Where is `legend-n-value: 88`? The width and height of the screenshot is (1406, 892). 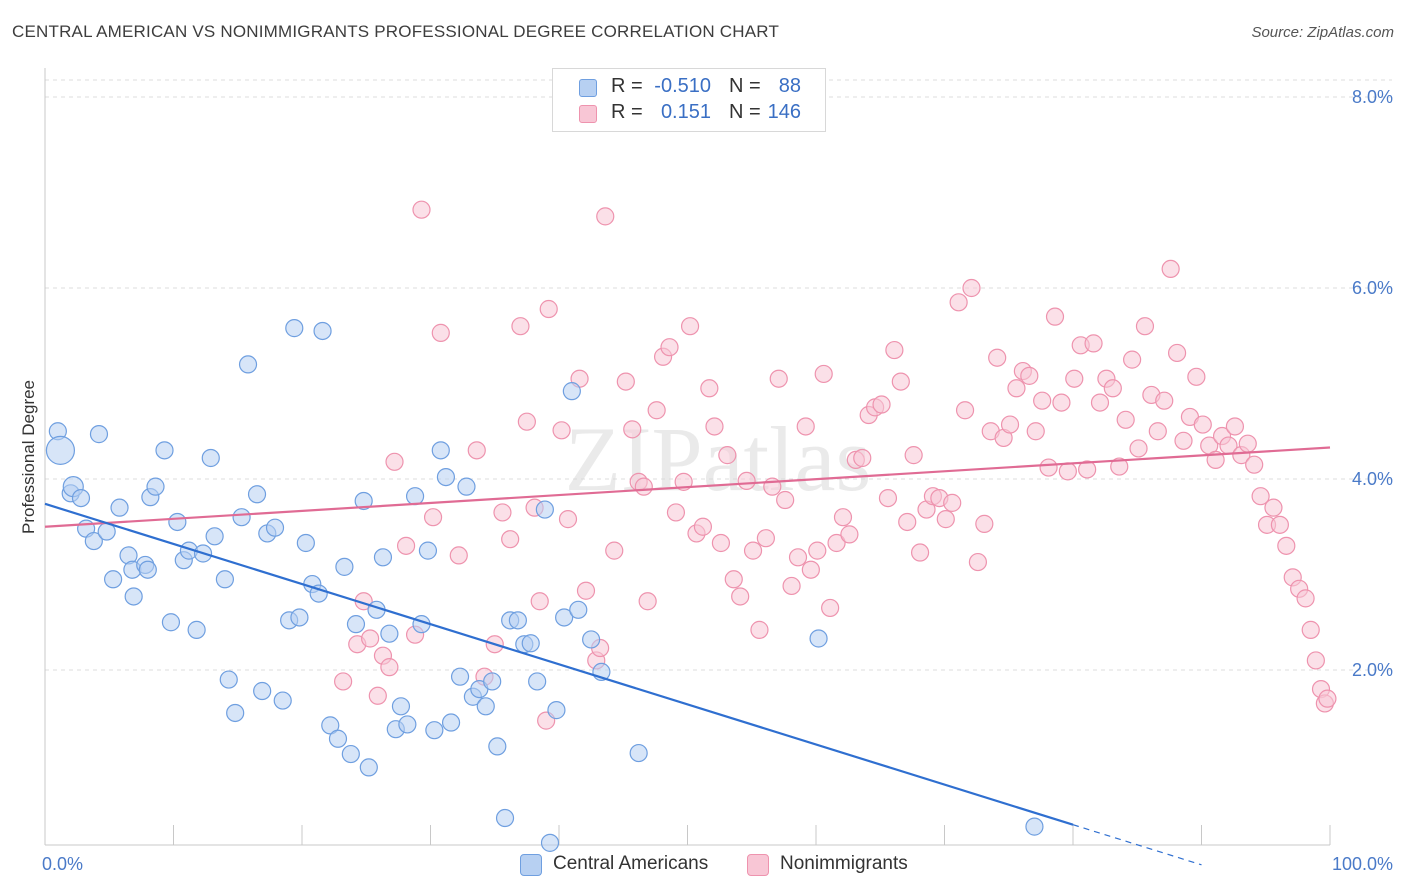
legend-n-value: 88 is located at coordinates (789, 86).